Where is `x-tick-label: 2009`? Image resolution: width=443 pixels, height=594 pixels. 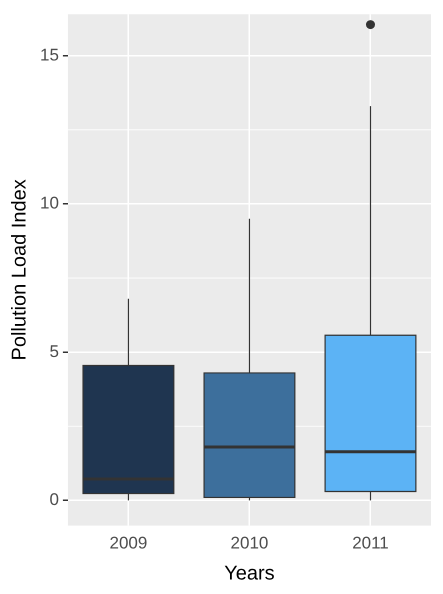 x-tick-label: 2009 is located at coordinates (129, 542).